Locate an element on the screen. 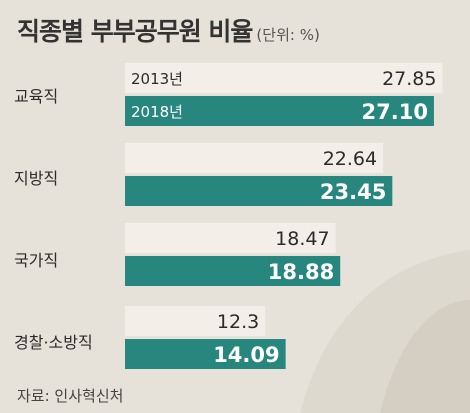 Image resolution: width=470 pixels, height=413 pixels. chart-title: 직종별 부부공무원 비율 (단위: %) is located at coordinates (168, 30).